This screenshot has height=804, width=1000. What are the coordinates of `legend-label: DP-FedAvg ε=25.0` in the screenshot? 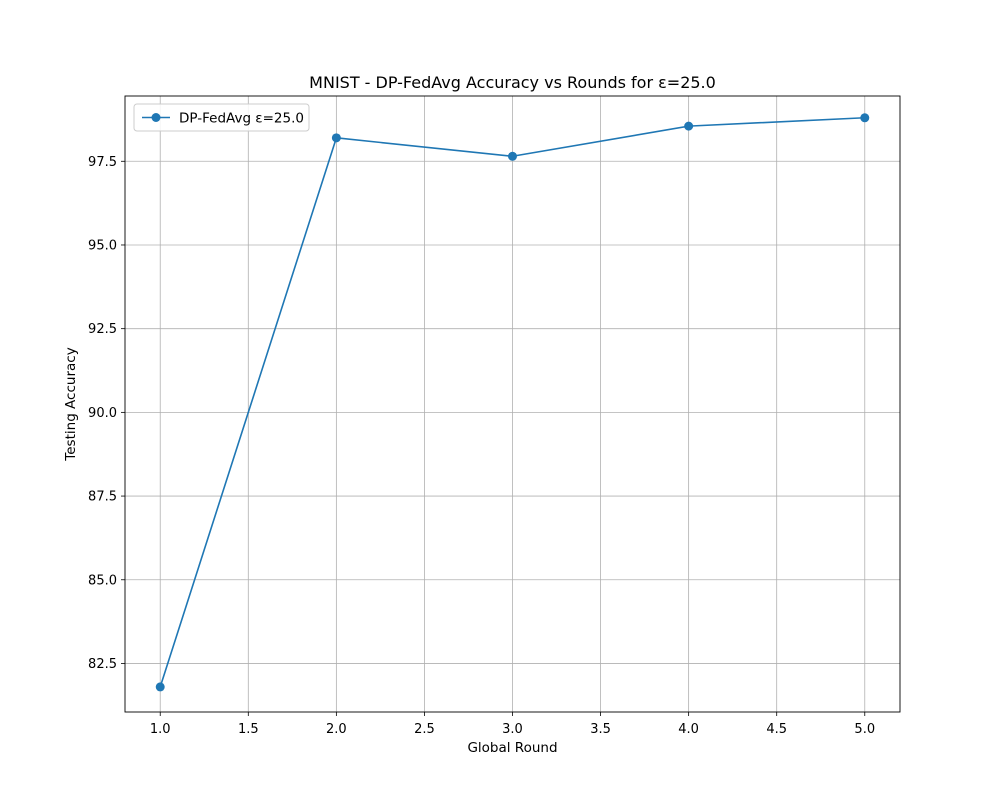 It's located at (241, 119).